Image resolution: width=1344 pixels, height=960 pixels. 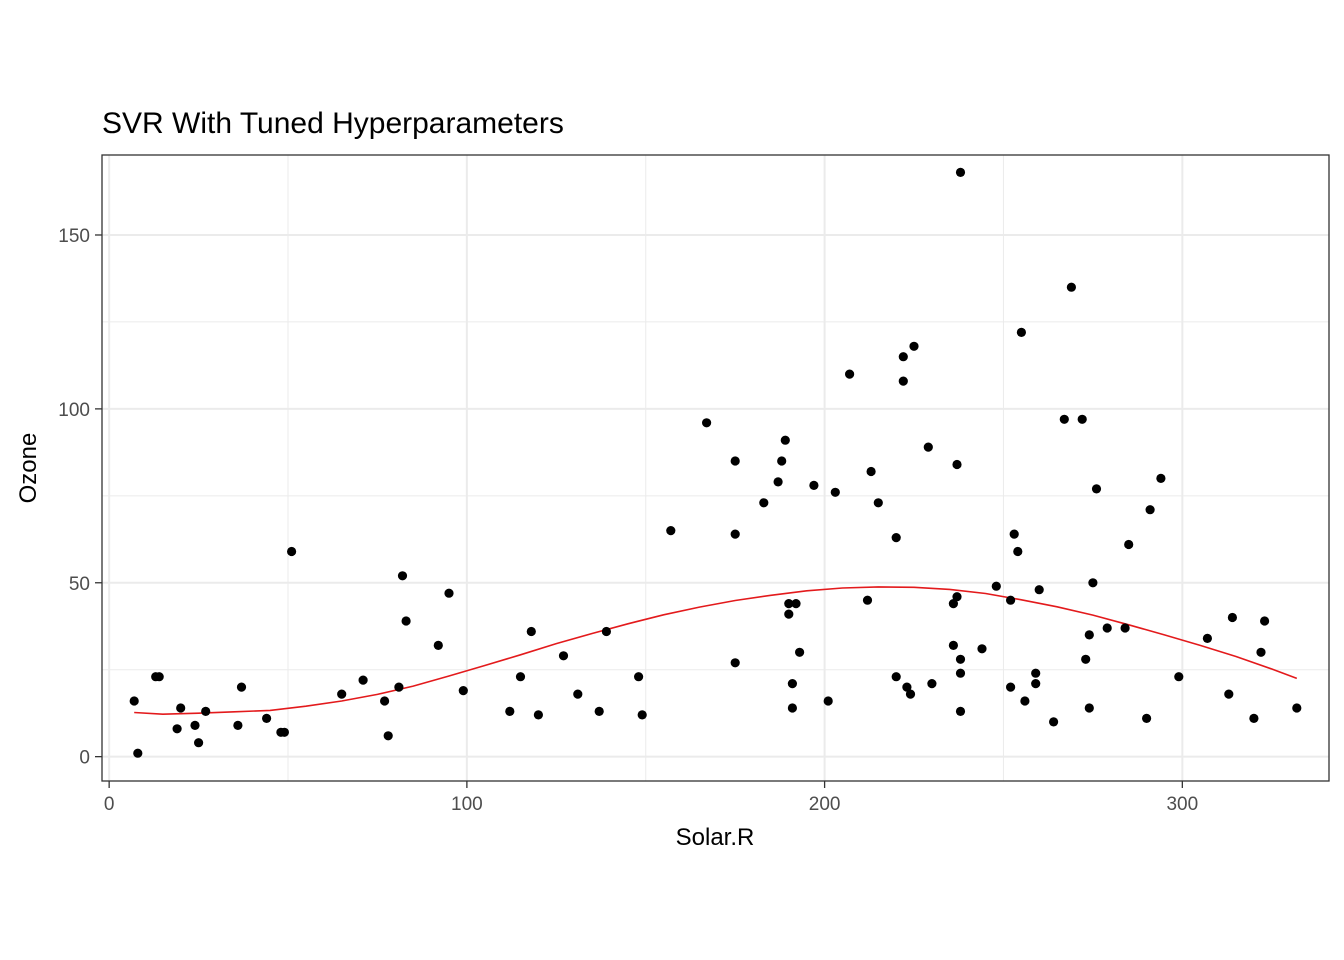 What do you see at coordinates (79, 584) in the screenshot?
I see `y-tick-label: 50` at bounding box center [79, 584].